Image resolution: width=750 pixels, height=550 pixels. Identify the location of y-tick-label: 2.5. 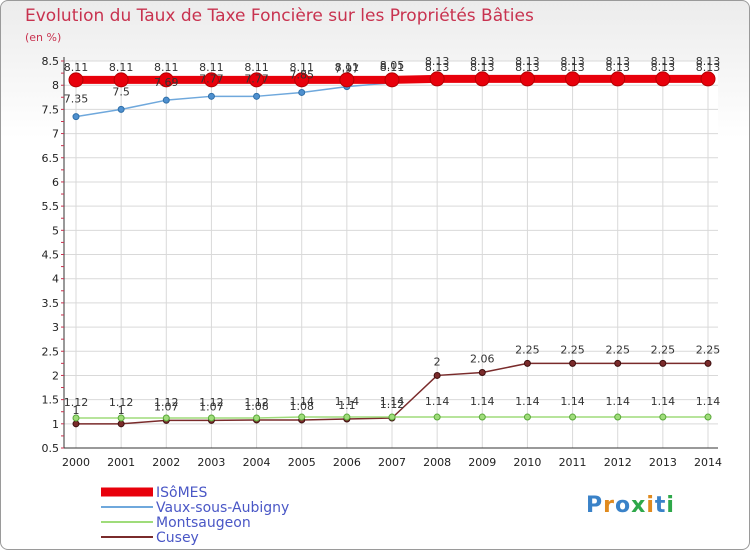
(51, 351).